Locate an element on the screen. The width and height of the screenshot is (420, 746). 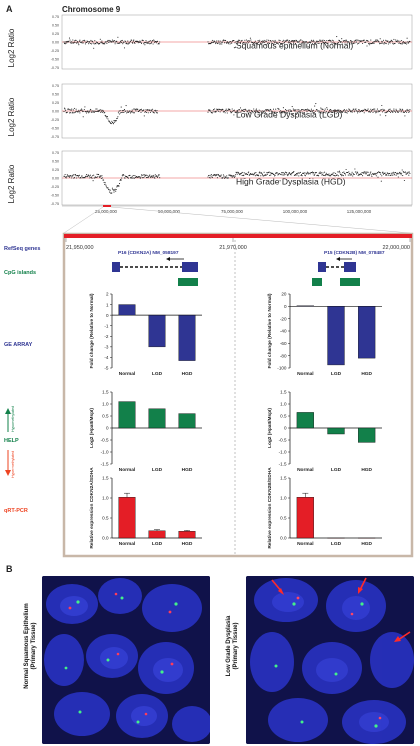
cgh-y-tick-label: 0.25 is located at coordinates (55, 170).